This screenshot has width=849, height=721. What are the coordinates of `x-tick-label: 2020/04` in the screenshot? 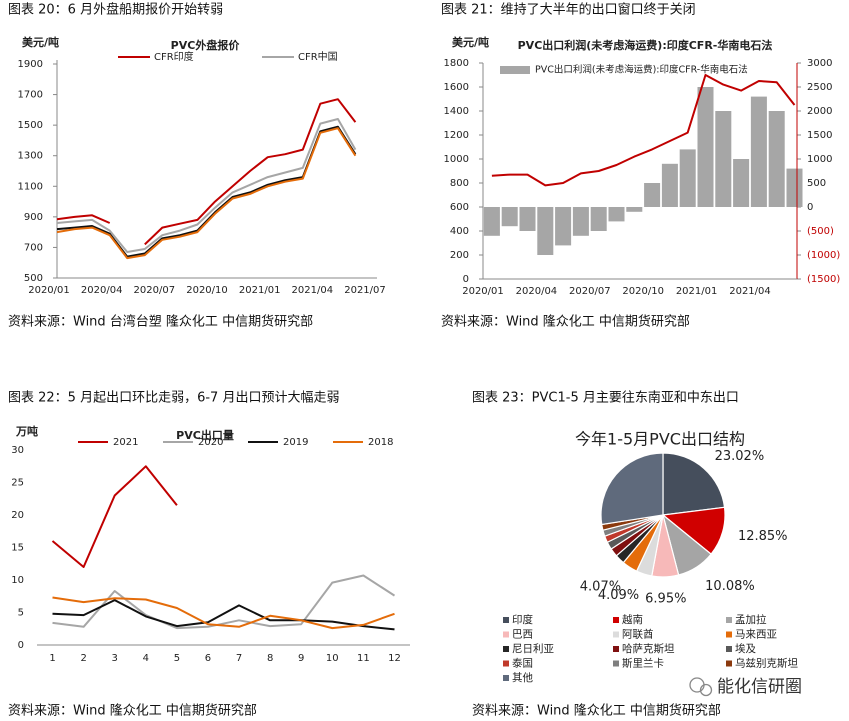 It's located at (102, 290).